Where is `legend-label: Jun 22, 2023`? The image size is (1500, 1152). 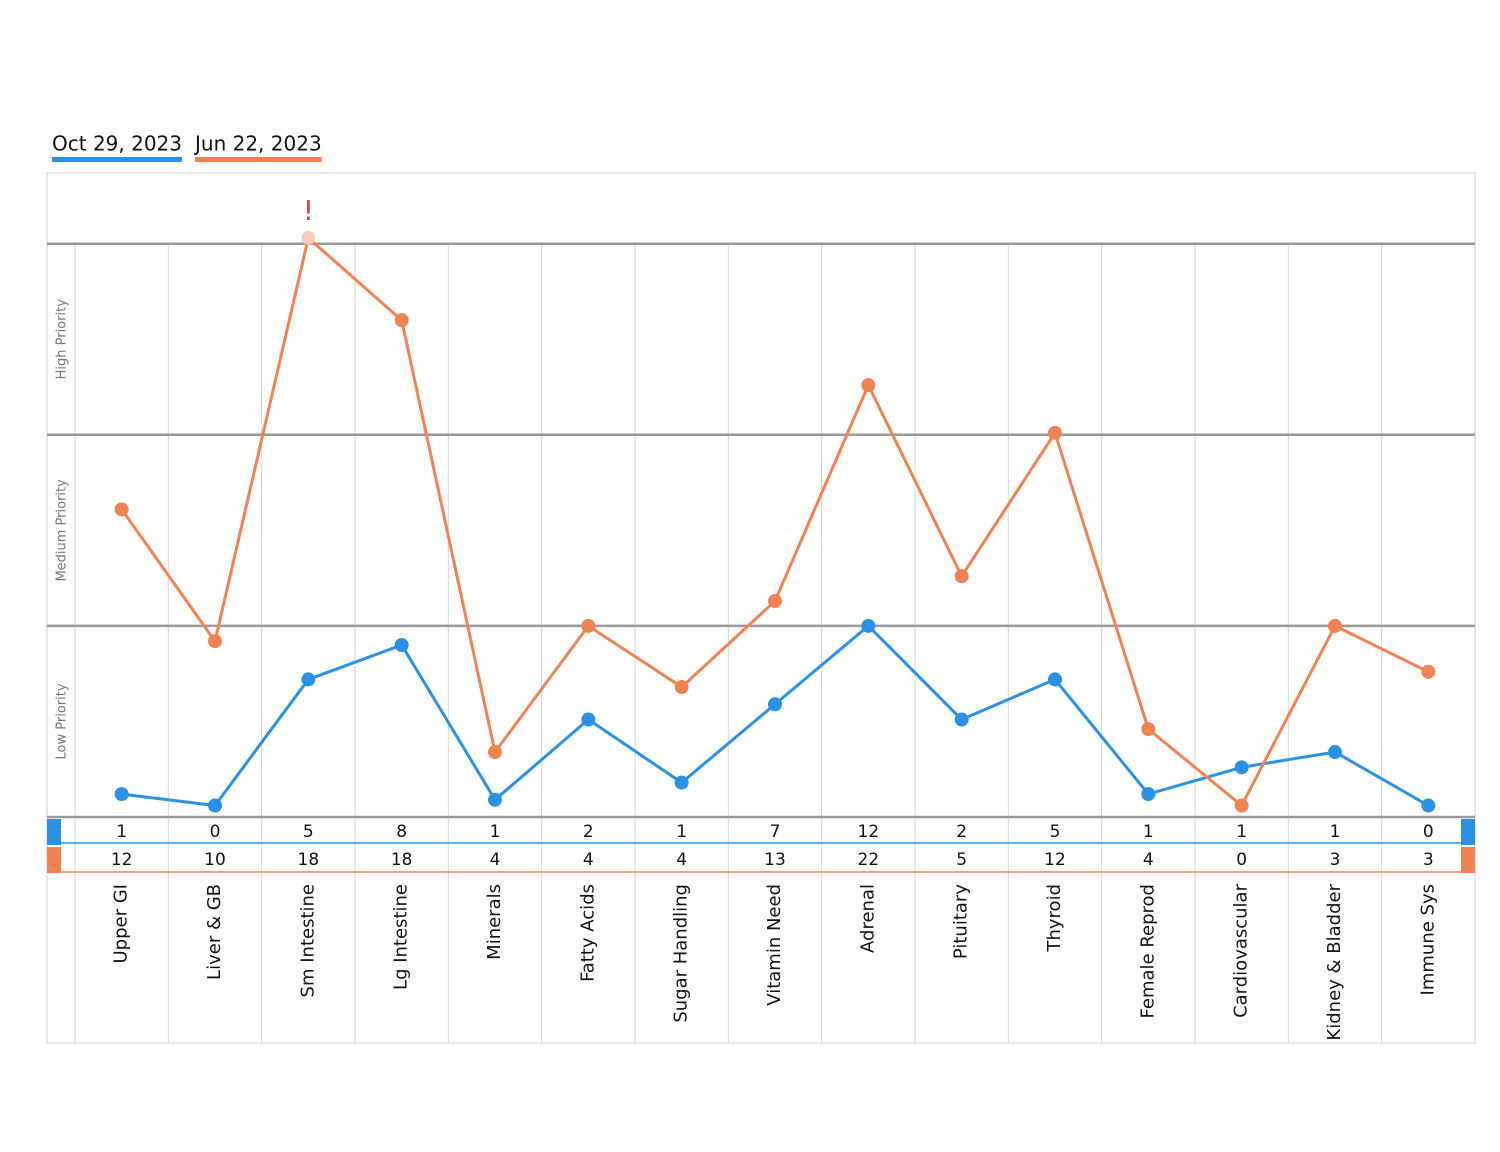 legend-label: Jun 22, 2023 is located at coordinates (257, 144).